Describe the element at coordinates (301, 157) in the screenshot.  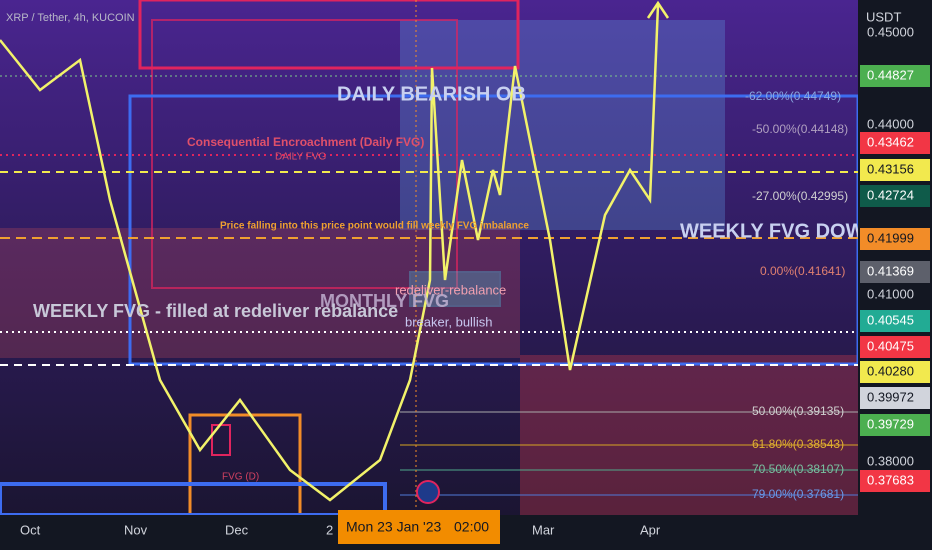
I see `annotation: DAILY FVG` at that location.